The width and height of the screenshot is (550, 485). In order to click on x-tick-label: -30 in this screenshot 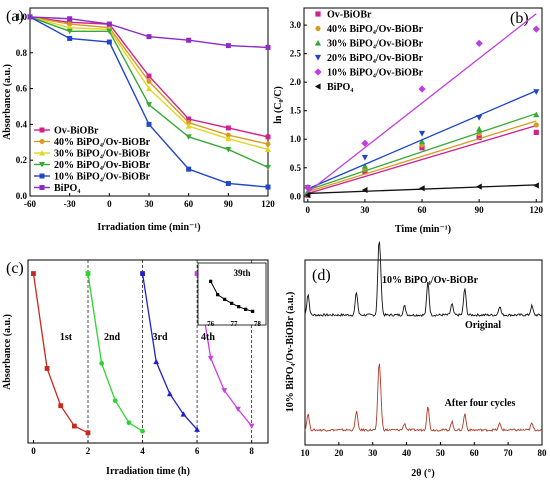, I will do `click(70, 204)`.